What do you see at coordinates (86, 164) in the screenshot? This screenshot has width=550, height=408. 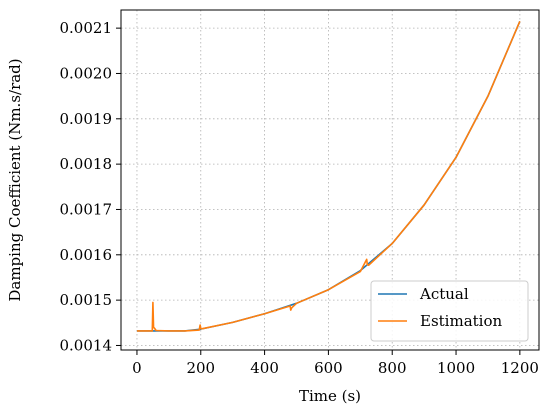 I see `y-tick-label: 0.0018` at bounding box center [86, 164].